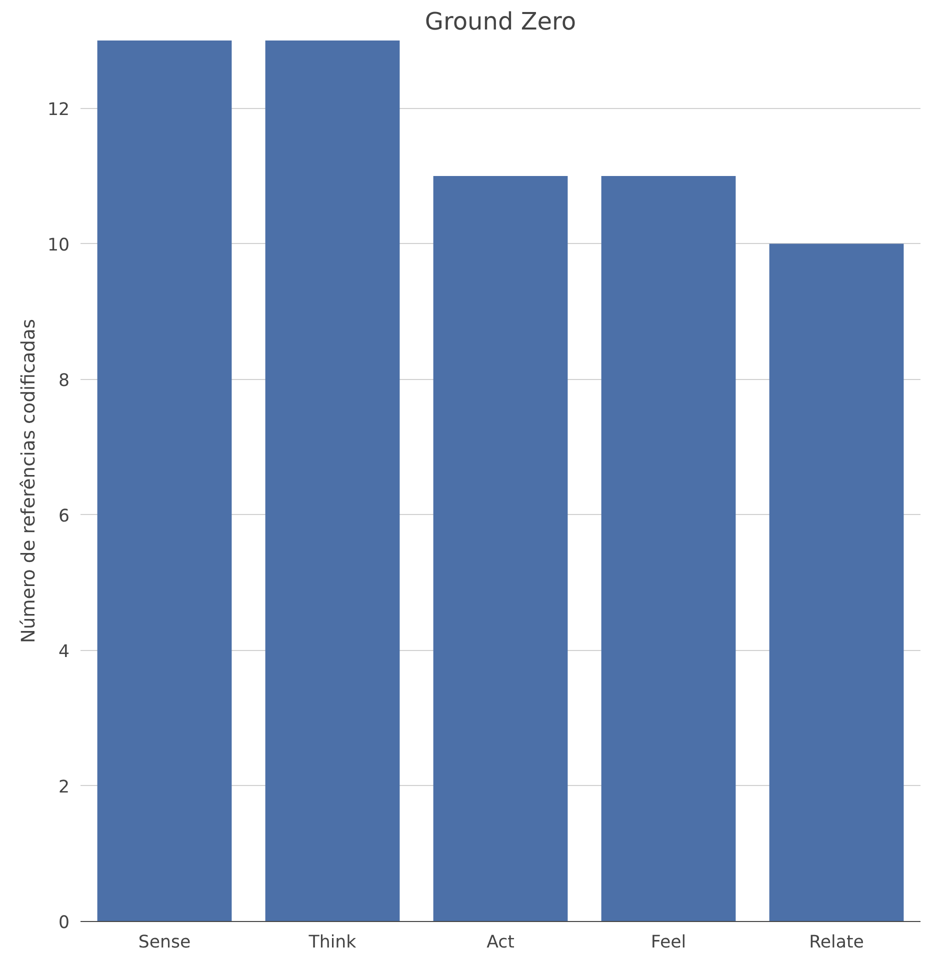 The height and width of the screenshot is (960, 932). I want to click on x-tick-label: Feel, so click(668, 942).